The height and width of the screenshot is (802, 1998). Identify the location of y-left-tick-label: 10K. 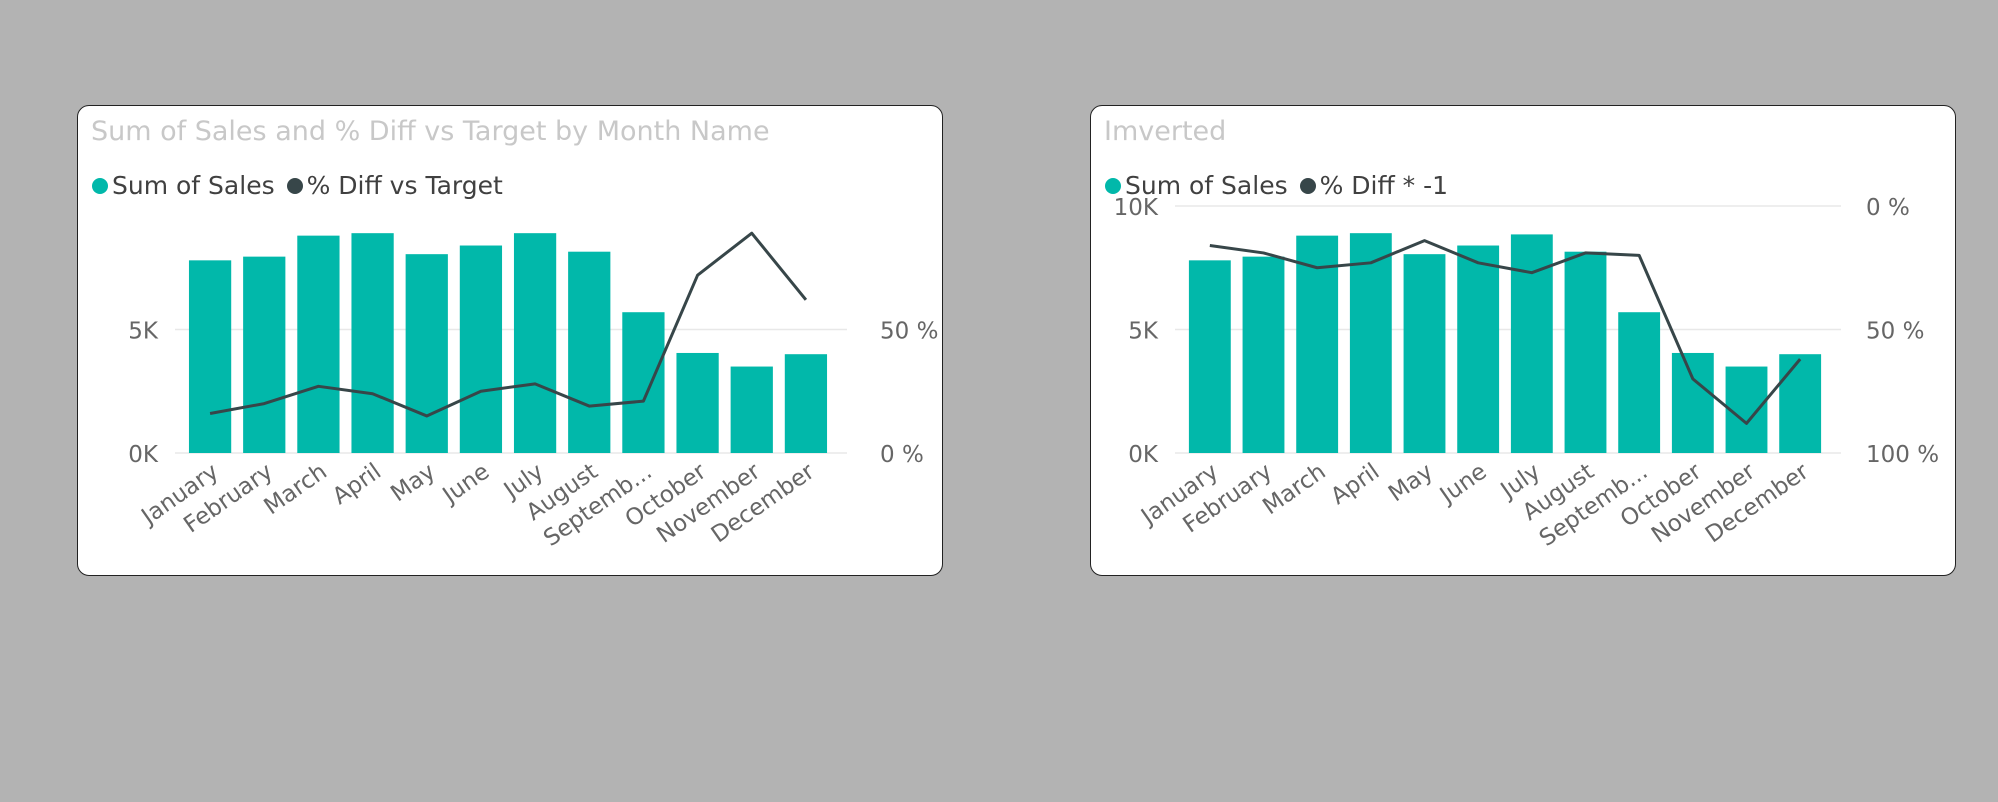
(1136, 208).